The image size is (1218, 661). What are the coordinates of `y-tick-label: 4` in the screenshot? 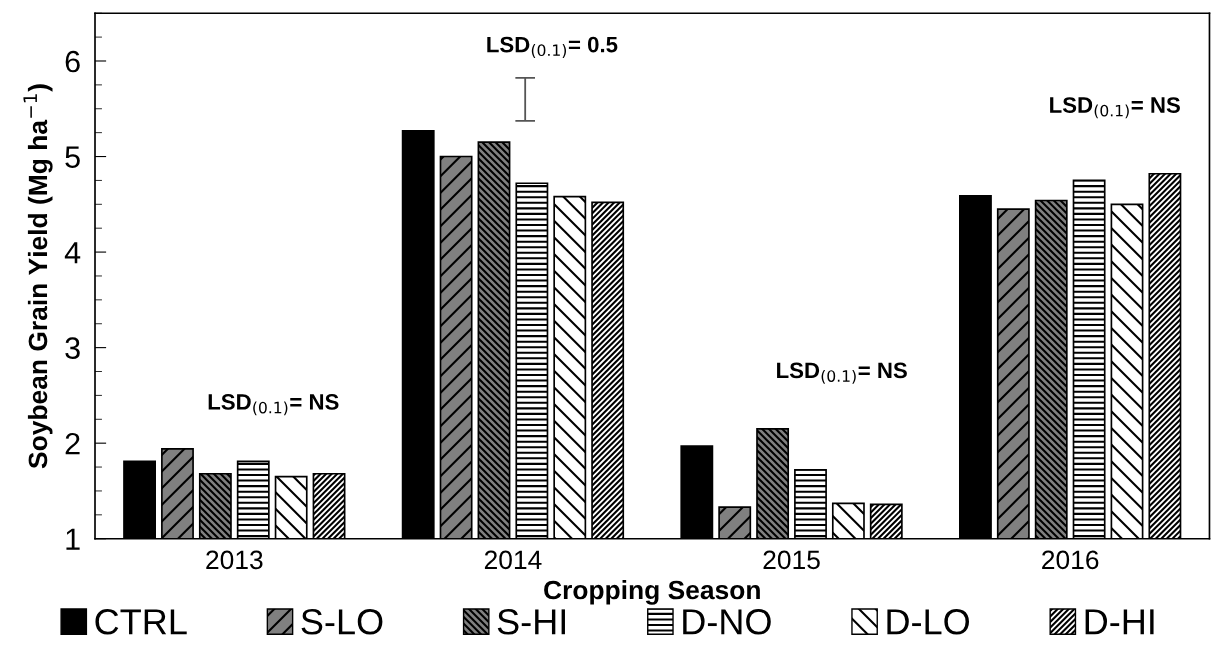 It's located at (72, 253).